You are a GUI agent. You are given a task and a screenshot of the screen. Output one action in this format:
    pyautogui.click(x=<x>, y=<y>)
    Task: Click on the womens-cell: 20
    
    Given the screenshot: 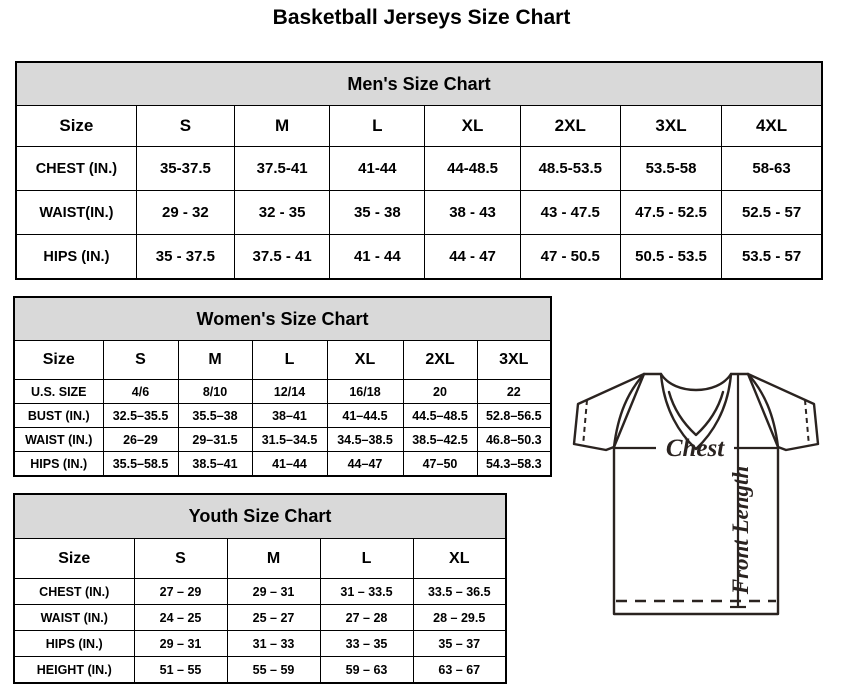 What is the action you would take?
    pyautogui.click(x=440, y=391)
    